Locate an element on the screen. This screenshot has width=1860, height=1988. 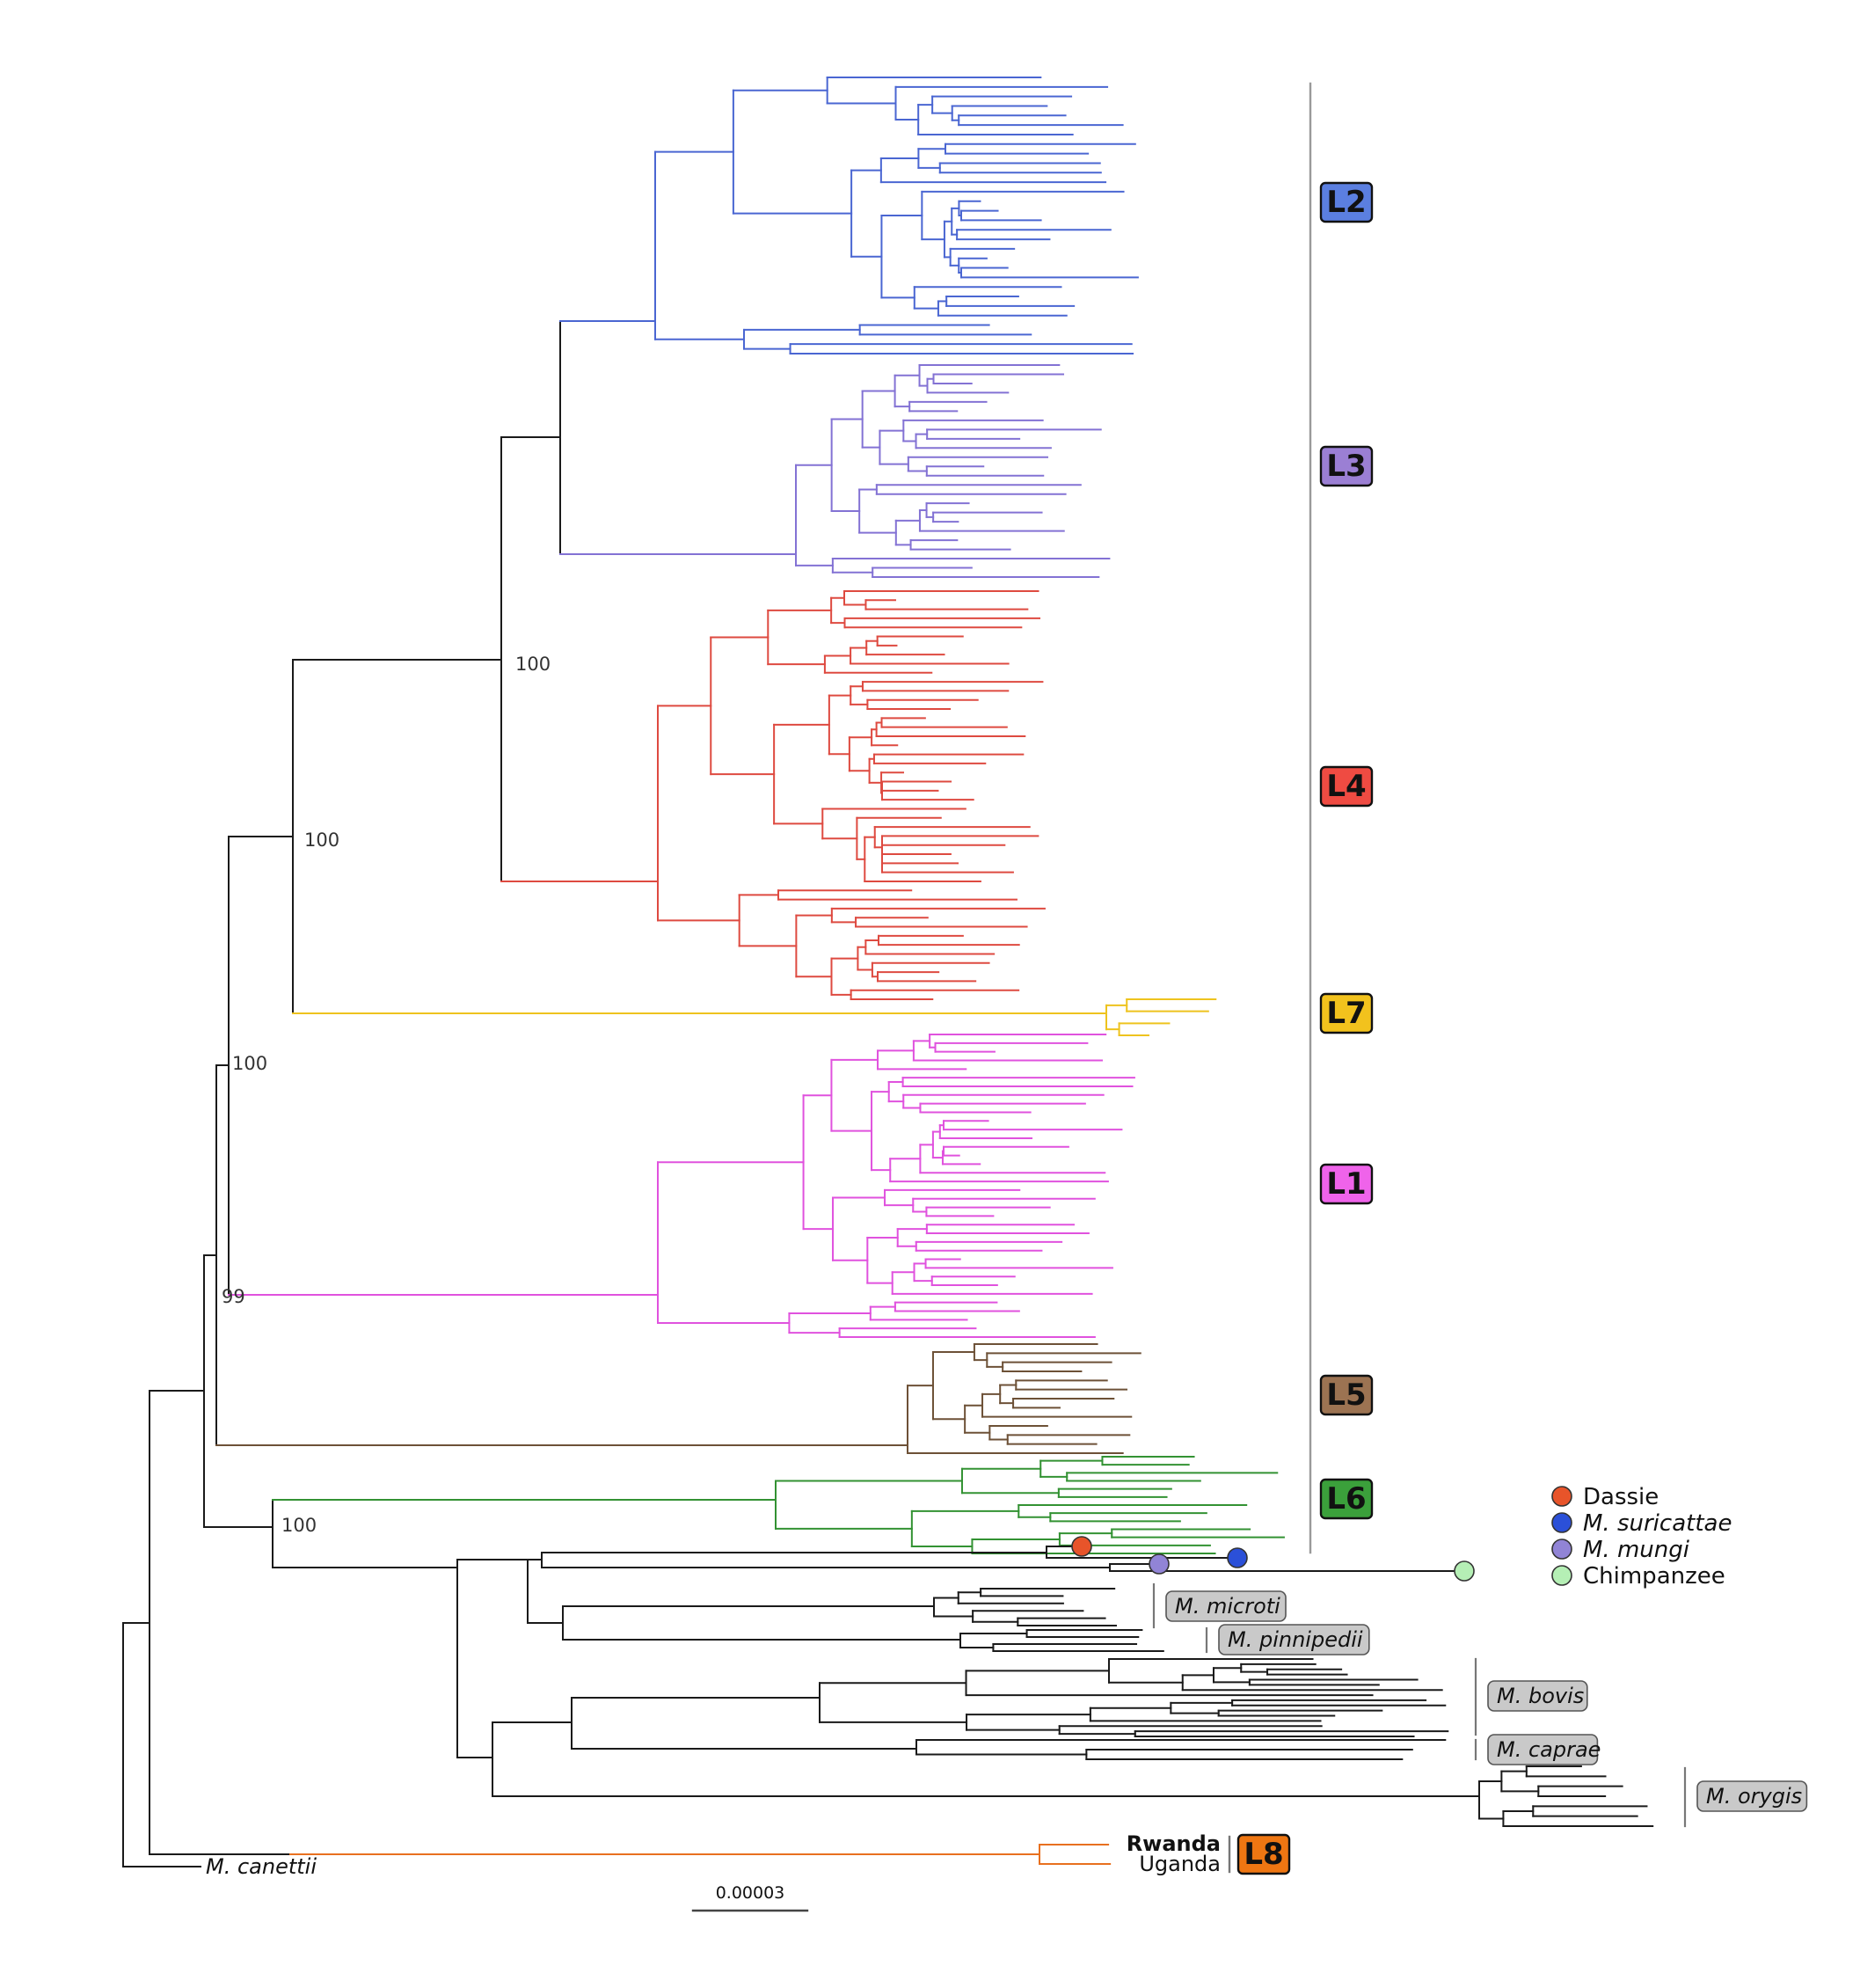
lineage-label-L2: L2 is located at coordinates (1346, 202).